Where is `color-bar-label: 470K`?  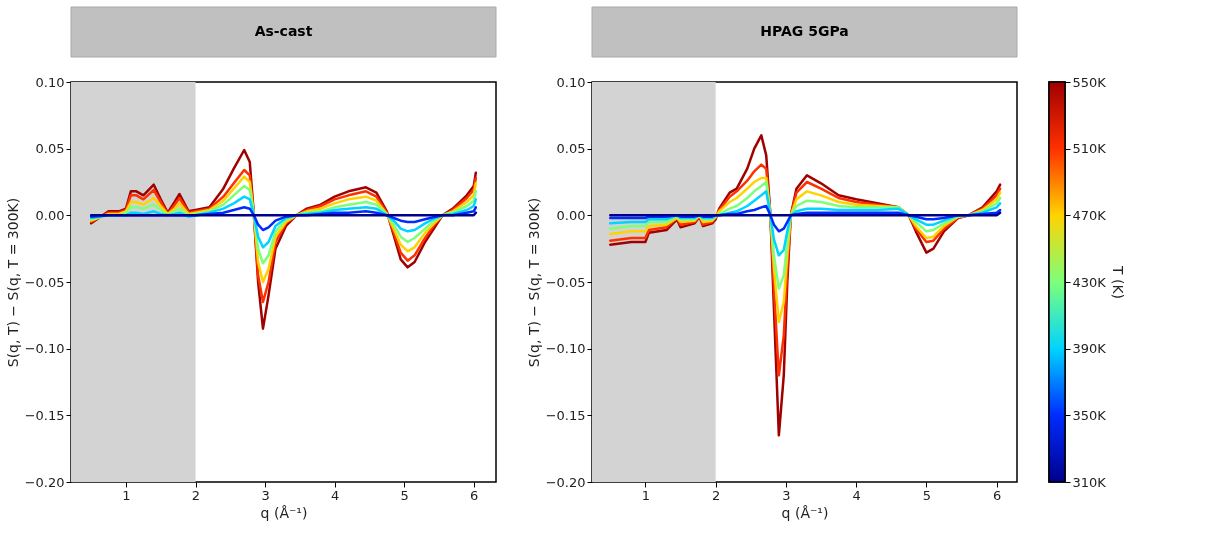
color-bar-label: 470K is located at coordinates (1089, 215).